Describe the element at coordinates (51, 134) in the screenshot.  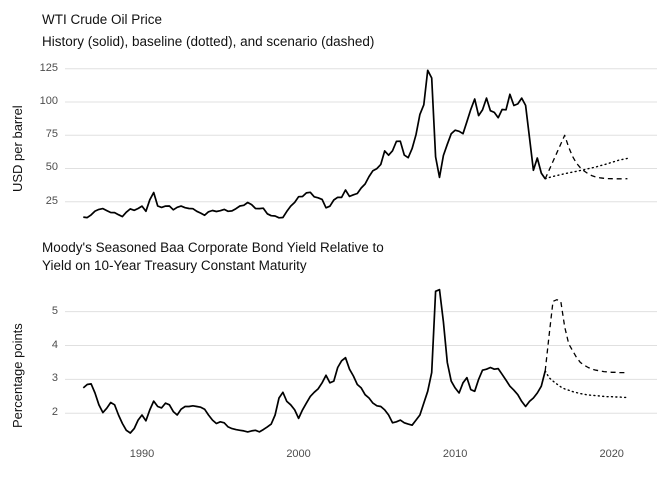
I see `wti-y-tick-label-75: 75` at that location.